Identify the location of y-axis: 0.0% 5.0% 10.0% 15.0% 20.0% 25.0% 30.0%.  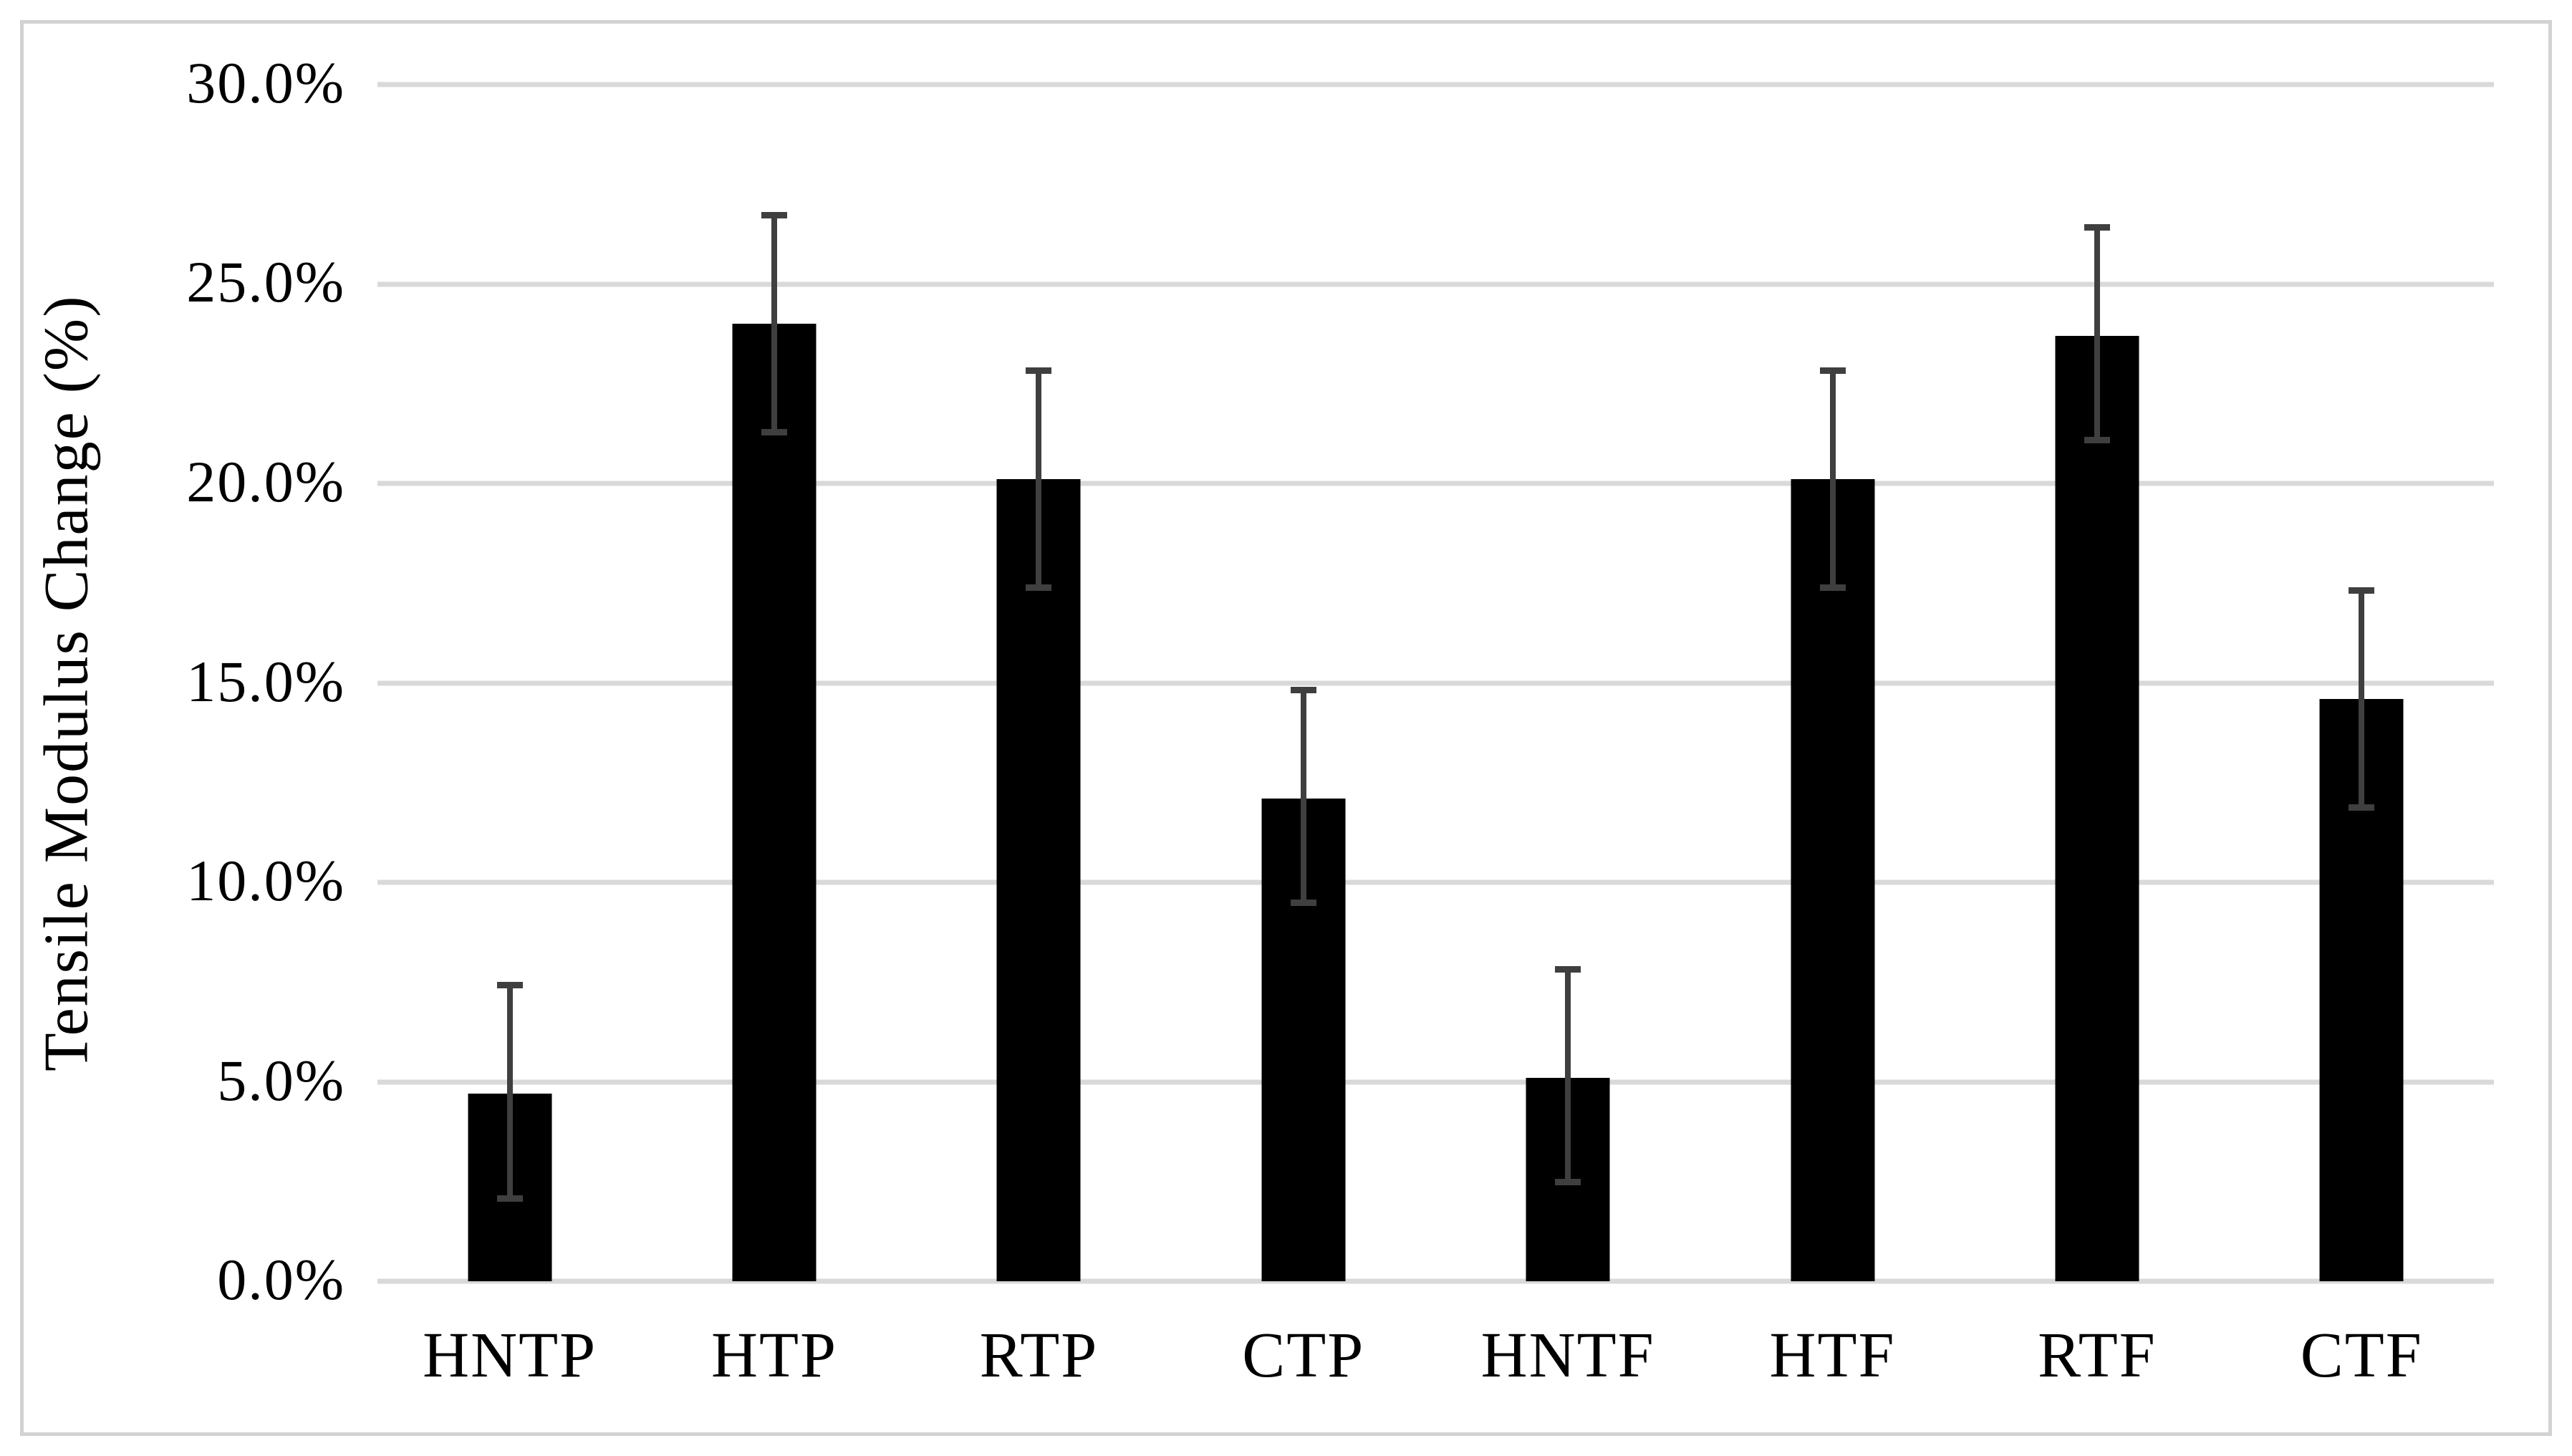
(172, 681).